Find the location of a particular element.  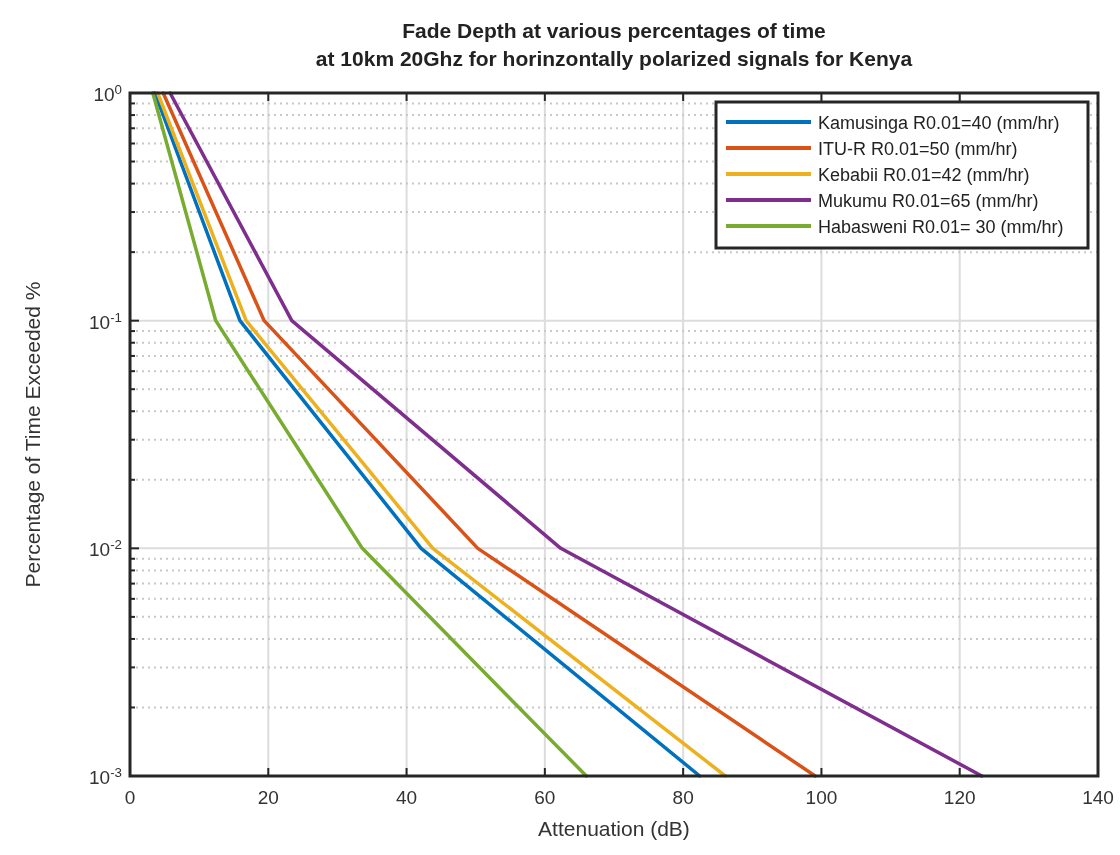

legend-label: Kamusinga R0.01=40 (mm/hr) is located at coordinates (939, 123).